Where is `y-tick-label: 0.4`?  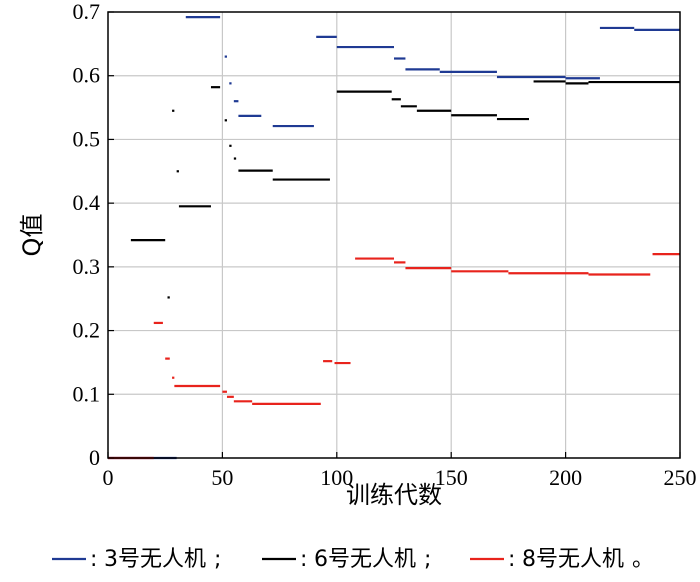 y-tick-label: 0.4 is located at coordinates (87, 202).